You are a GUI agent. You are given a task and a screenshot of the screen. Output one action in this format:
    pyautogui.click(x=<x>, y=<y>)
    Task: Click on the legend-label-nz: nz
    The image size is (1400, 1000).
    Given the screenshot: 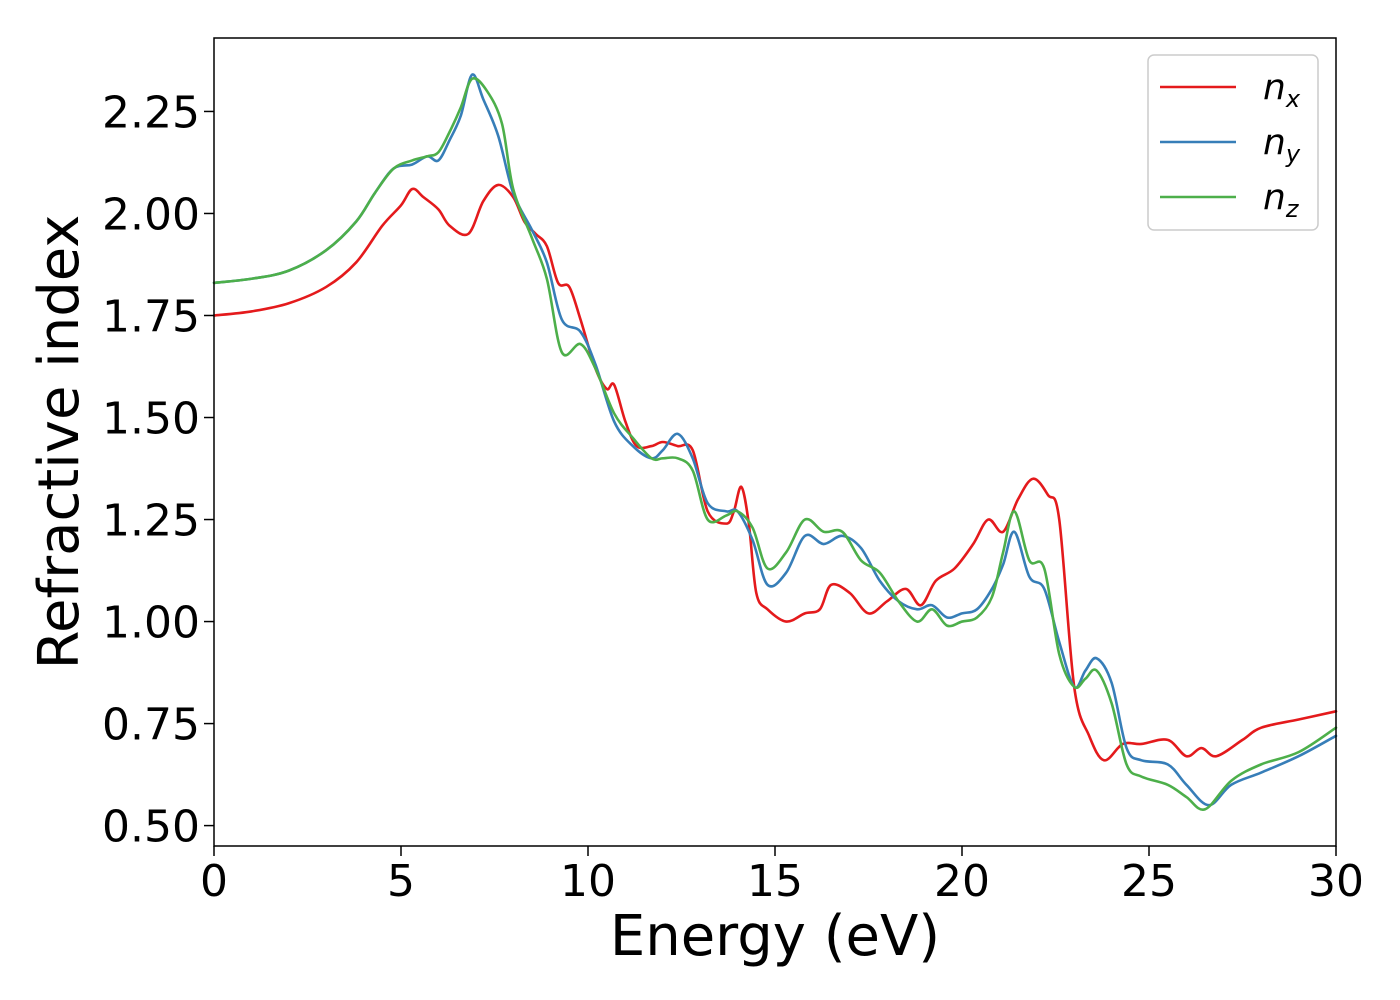 What is the action you would take?
    pyautogui.click(x=1281, y=200)
    